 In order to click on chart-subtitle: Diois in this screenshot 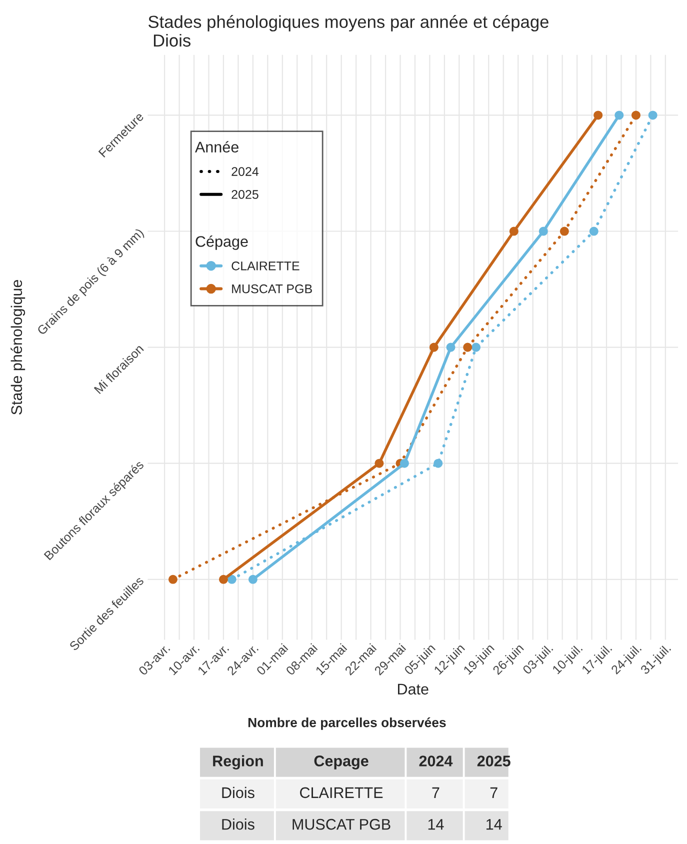, I will do `click(172, 40)`.